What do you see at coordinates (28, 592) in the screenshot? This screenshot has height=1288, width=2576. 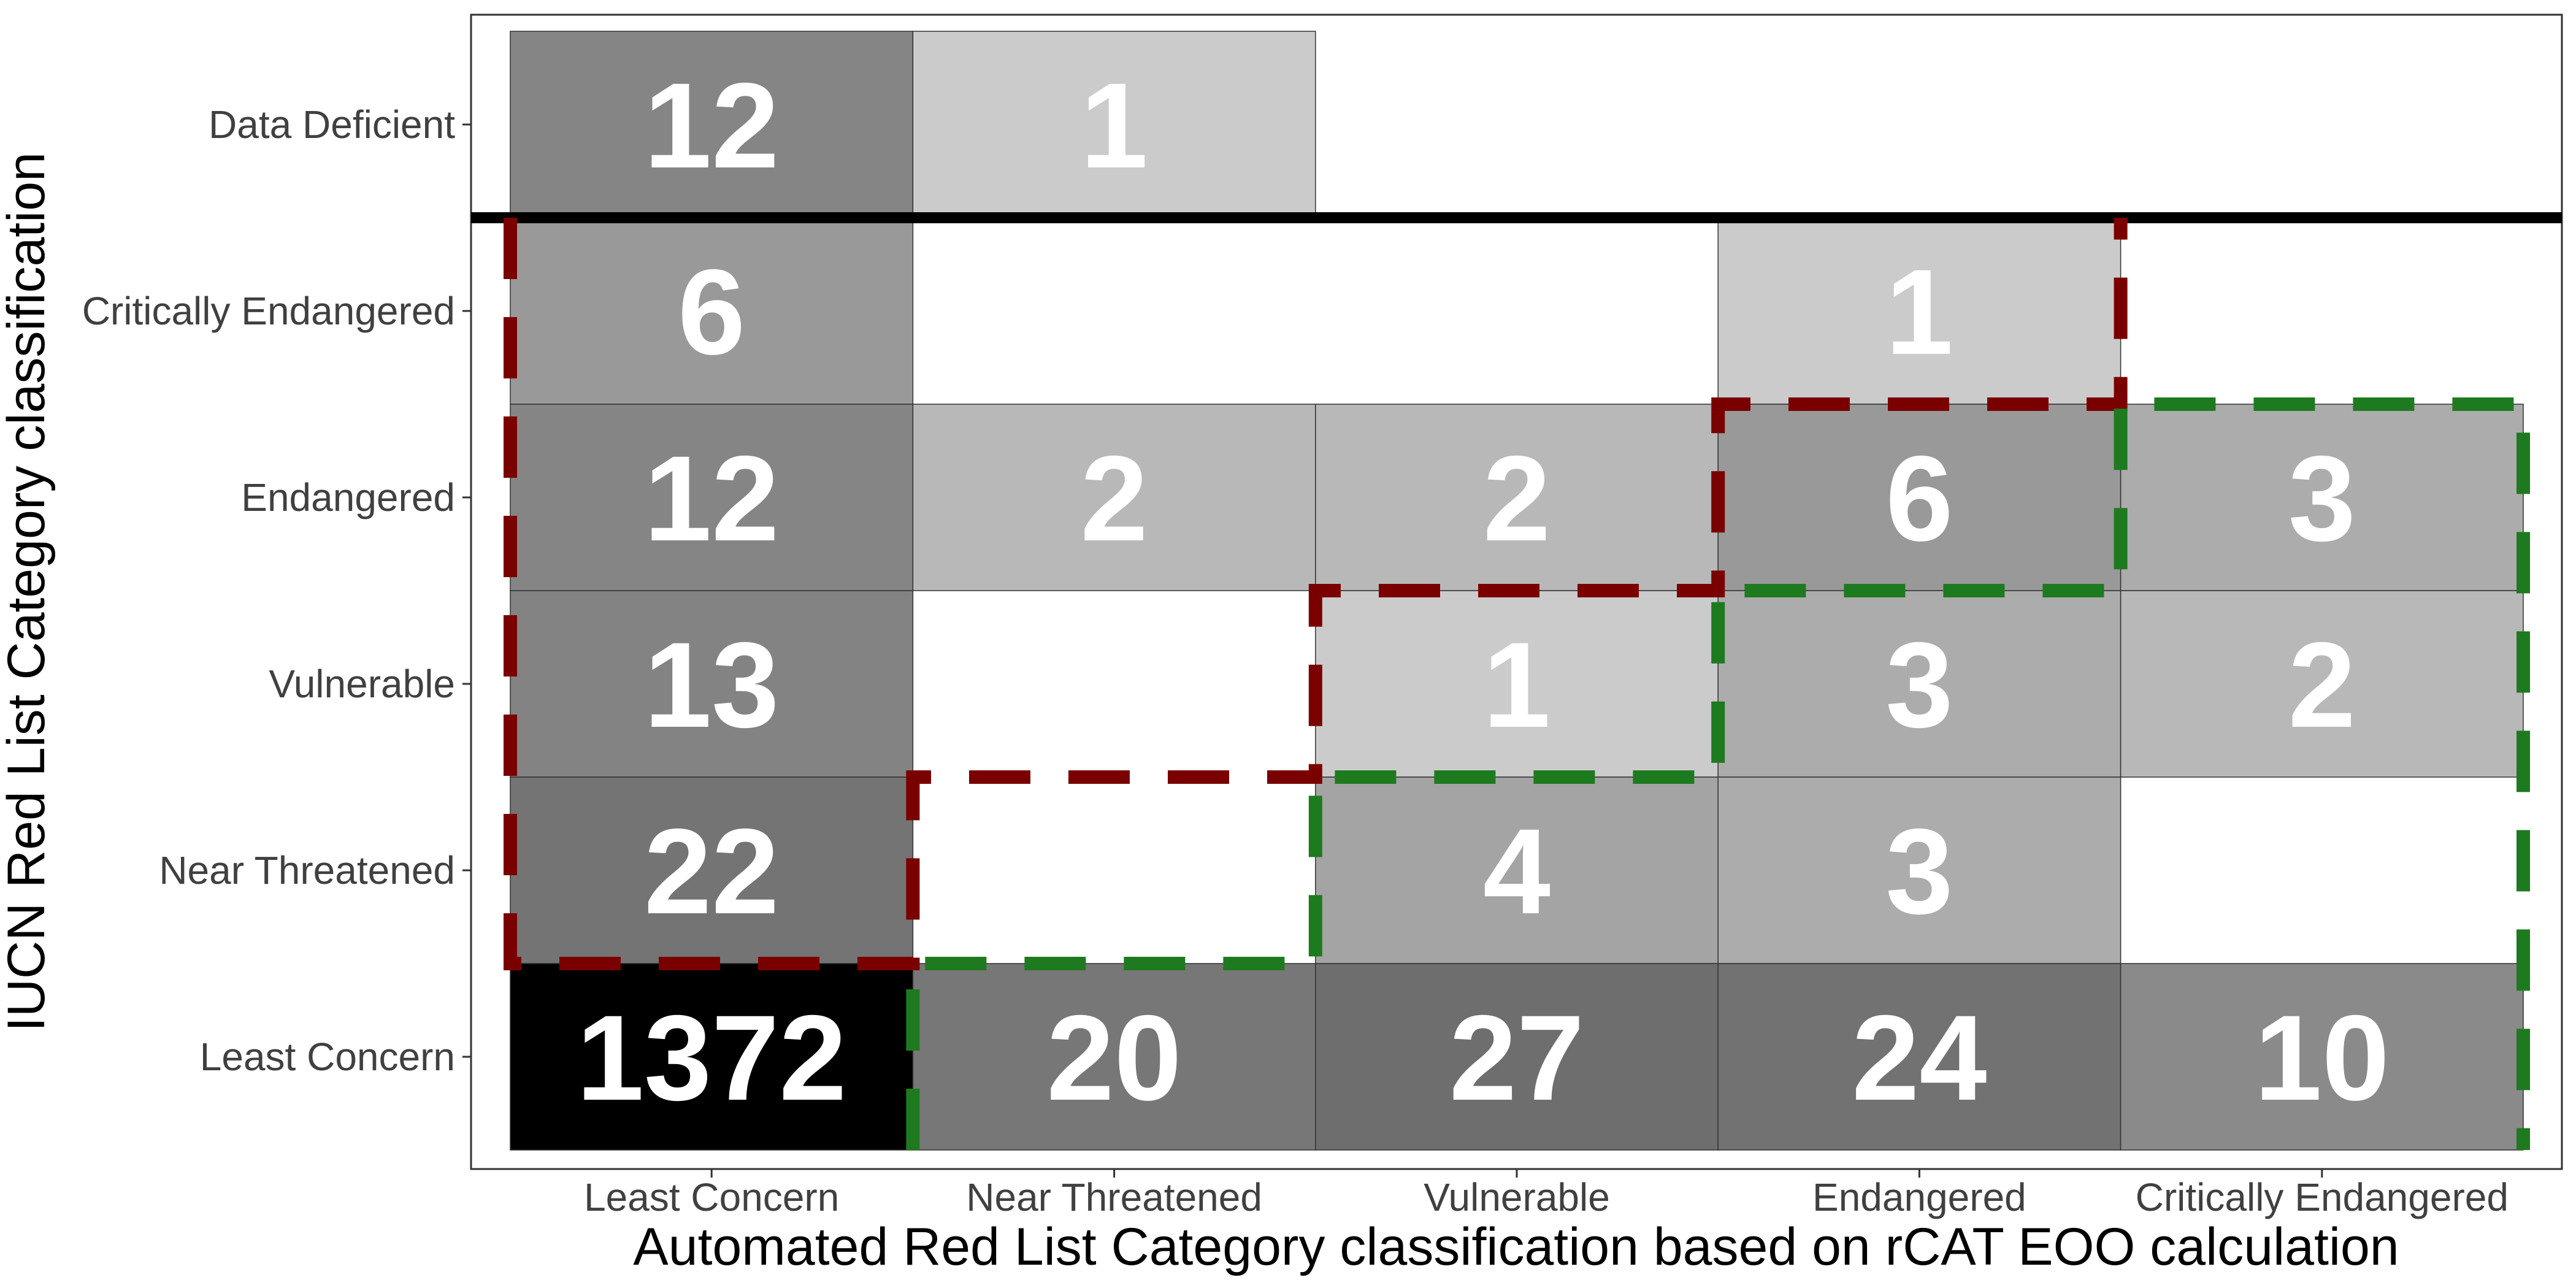 I see `y-axis-title: IUCN Red List Category classification` at bounding box center [28, 592].